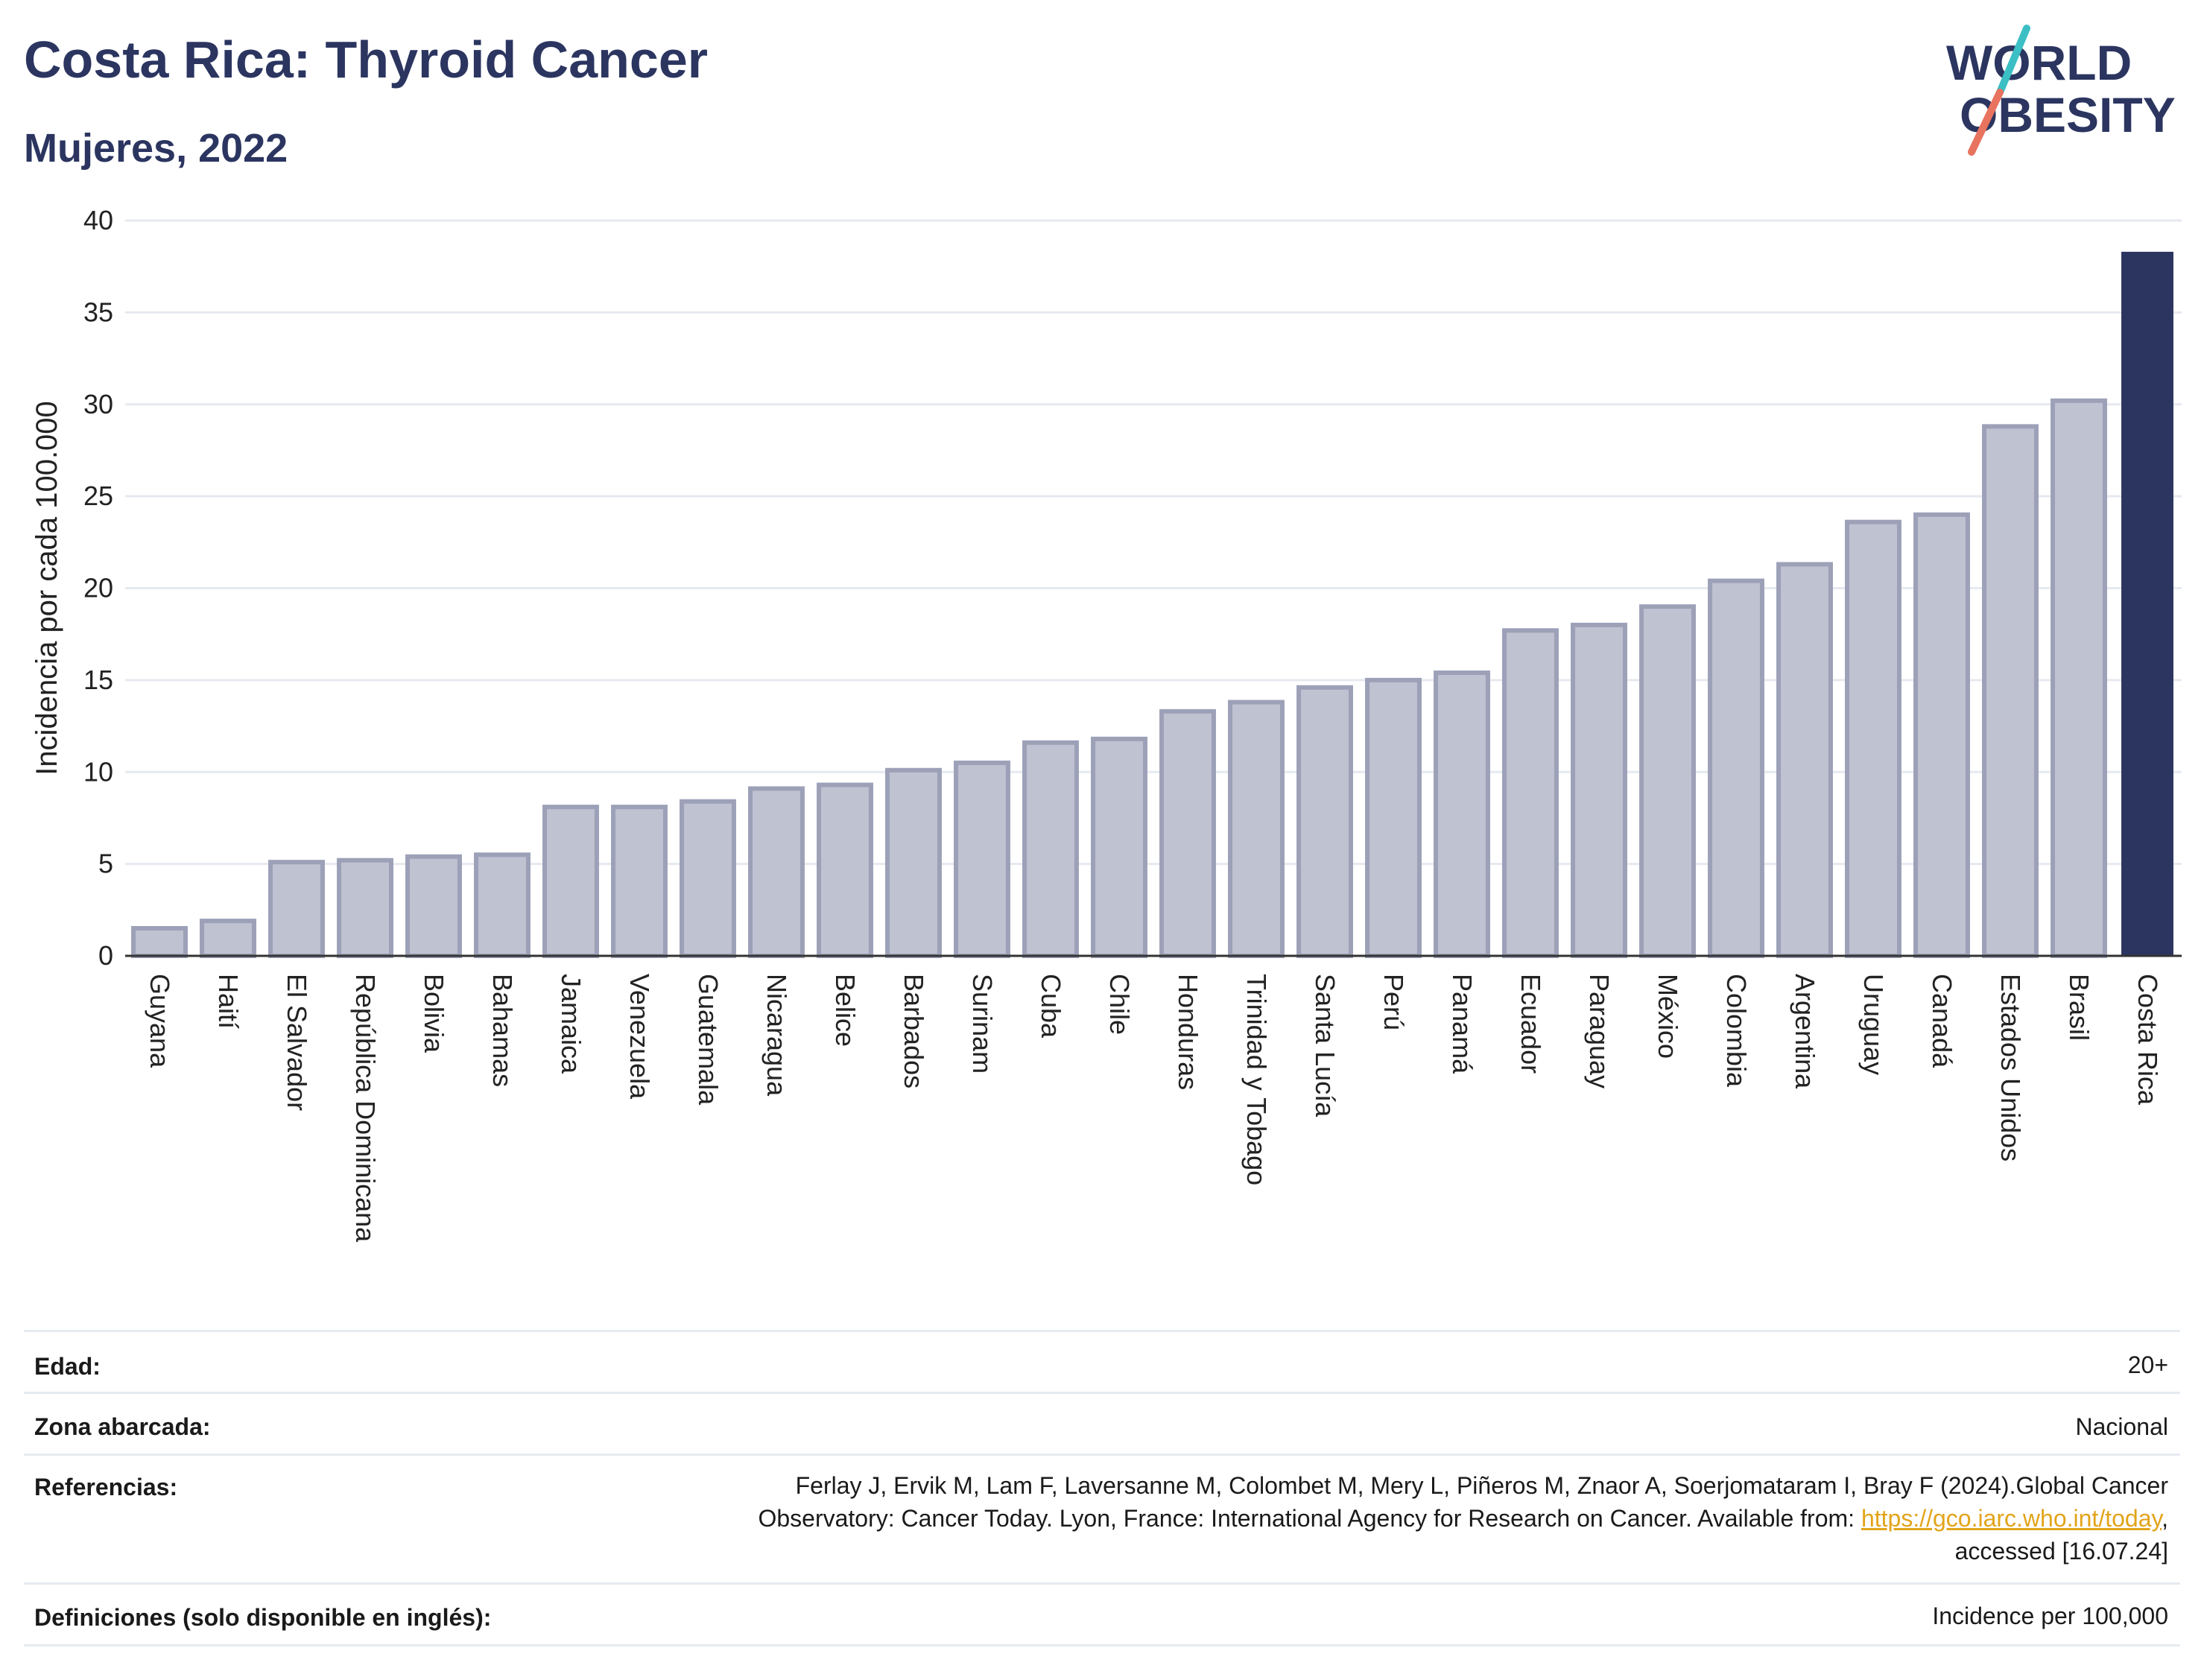 Image resolution: width=2204 pixels, height=1680 pixels. Describe the element at coordinates (1941, 735) in the screenshot. I see `bar-canadá` at that location.